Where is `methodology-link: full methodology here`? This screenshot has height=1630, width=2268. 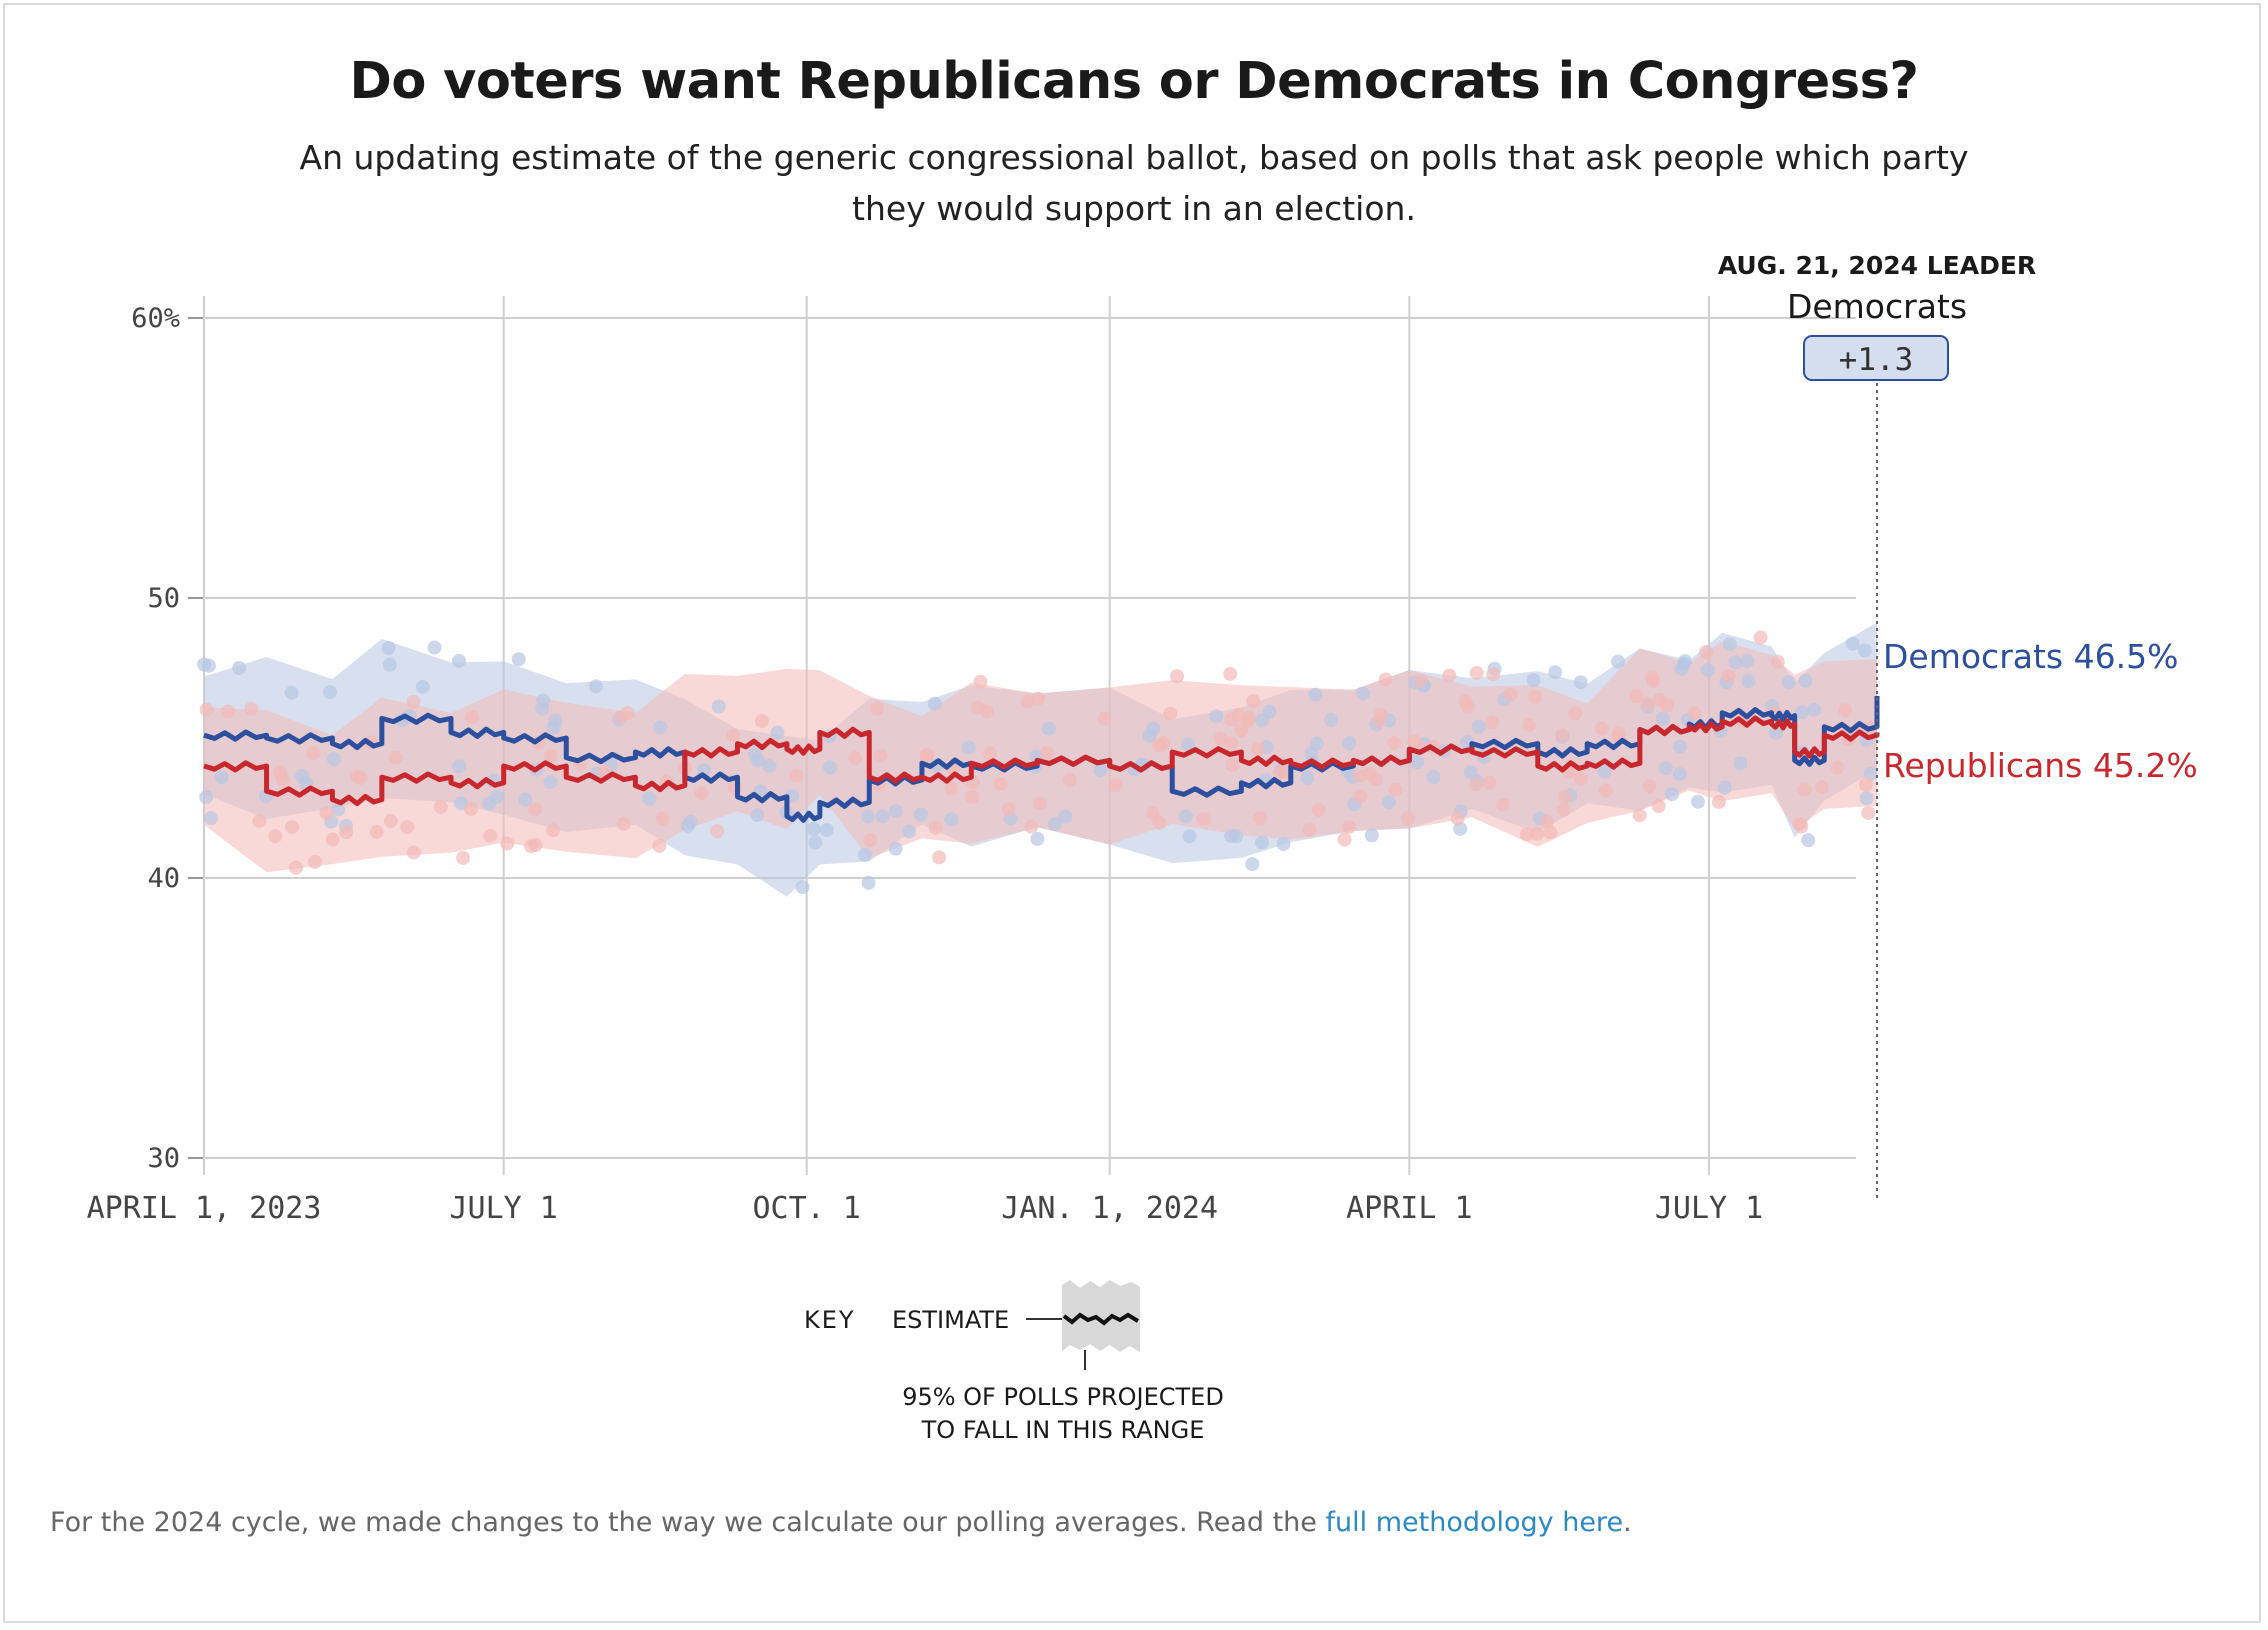
methodology-link: full methodology here is located at coordinates (1474, 1522).